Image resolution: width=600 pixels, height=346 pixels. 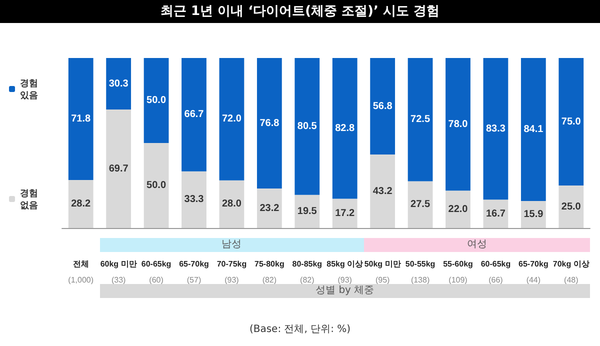 I want to click on x-tick-label: 50kg 미만 (95), so click(x=382, y=272).